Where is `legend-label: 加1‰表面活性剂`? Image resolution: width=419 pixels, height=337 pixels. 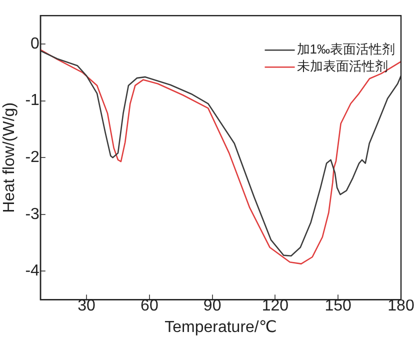 legend-label: 加1‰表面活性剂 is located at coordinates (346, 49).